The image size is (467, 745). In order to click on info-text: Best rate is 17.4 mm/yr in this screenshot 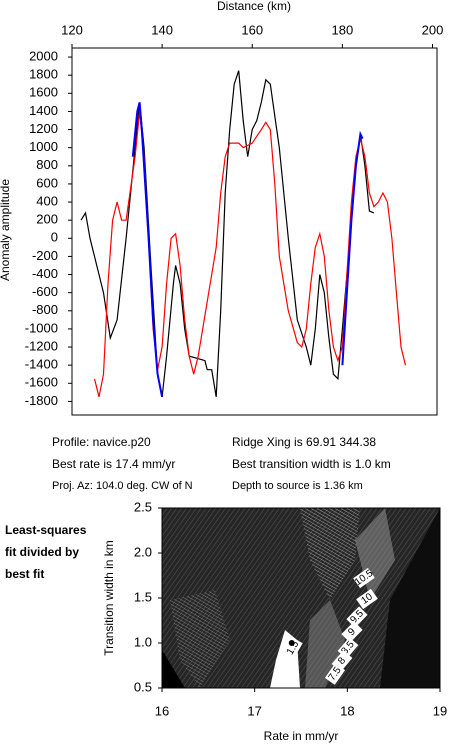, I will do `click(113, 464)`.